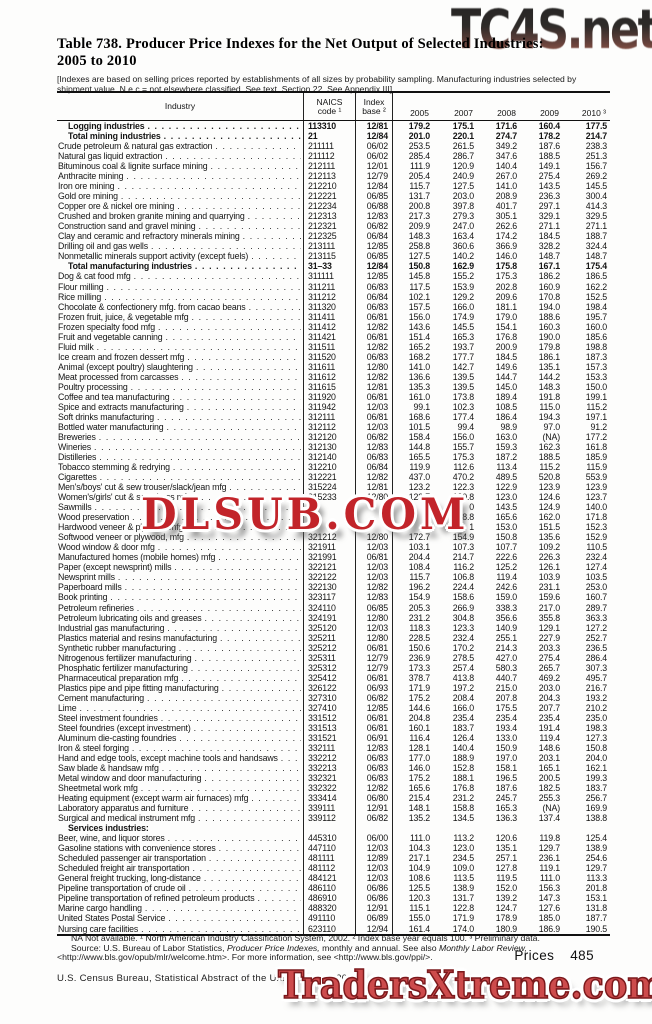 The width and height of the screenshot is (652, 1024). I want to click on value-cell-2008: 186.4, so click(506, 416).